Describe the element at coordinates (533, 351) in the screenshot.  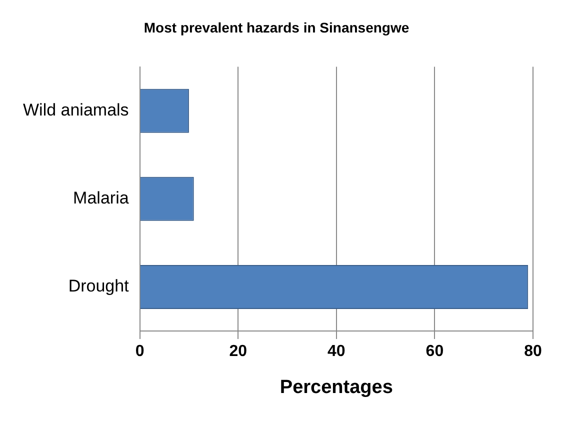
I see `x-tick-label: 80` at that location.